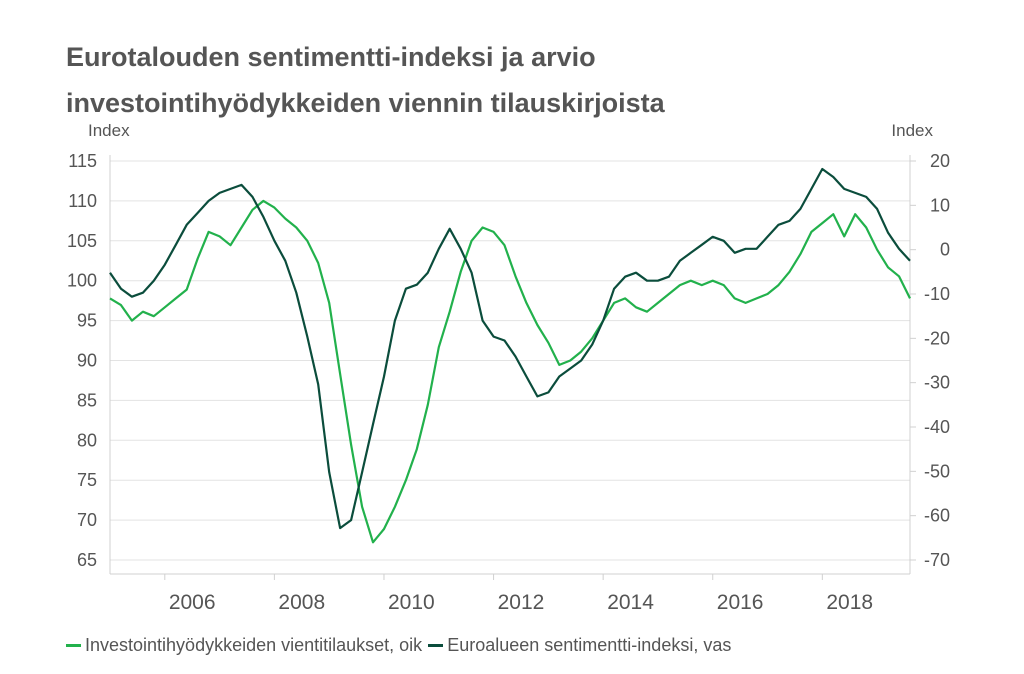  Describe the element at coordinates (87, 520) in the screenshot. I see `left-axis-tick-label: 70` at that location.